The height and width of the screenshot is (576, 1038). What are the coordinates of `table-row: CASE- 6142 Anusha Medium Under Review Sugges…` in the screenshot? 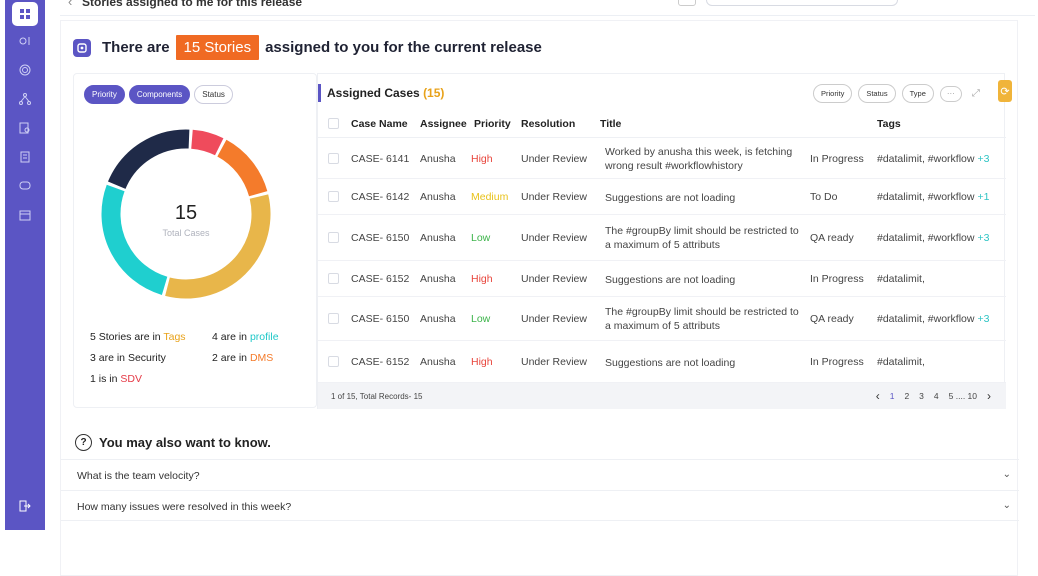 It's located at (662, 197).